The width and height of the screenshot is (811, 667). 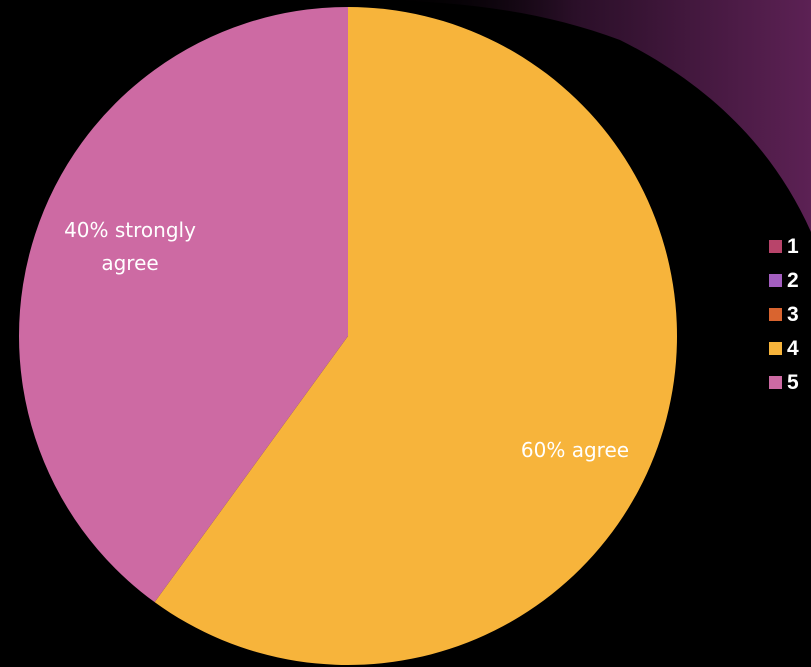 I want to click on legend-item-5: 5, so click(x=790, y=382).